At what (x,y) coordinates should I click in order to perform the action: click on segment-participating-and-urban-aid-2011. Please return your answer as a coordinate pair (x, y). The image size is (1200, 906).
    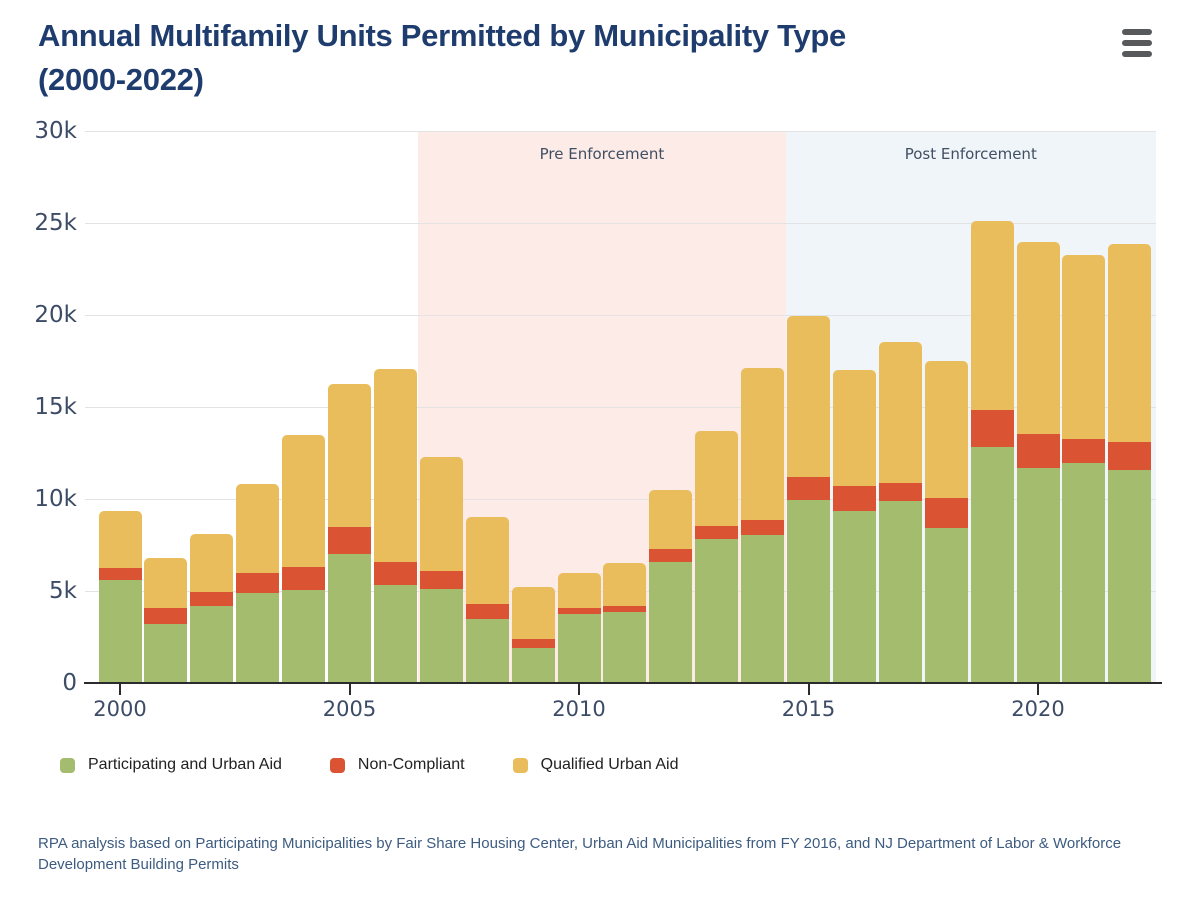
    Looking at the image, I should click on (625, 647).